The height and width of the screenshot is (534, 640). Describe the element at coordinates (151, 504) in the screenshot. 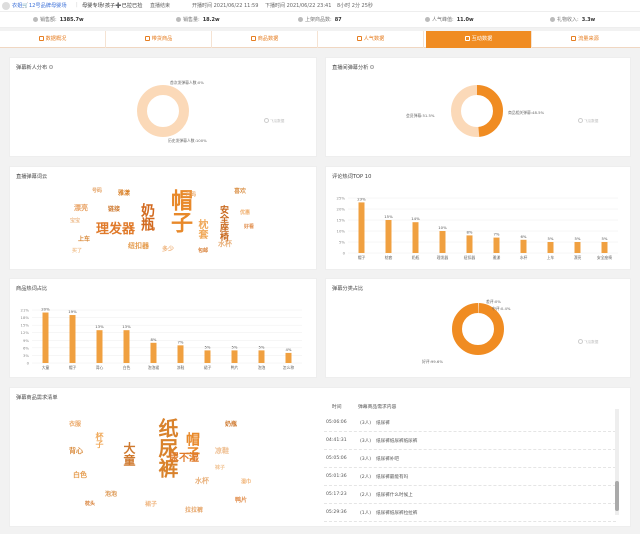

I see `cloud-word: 裙子` at that location.